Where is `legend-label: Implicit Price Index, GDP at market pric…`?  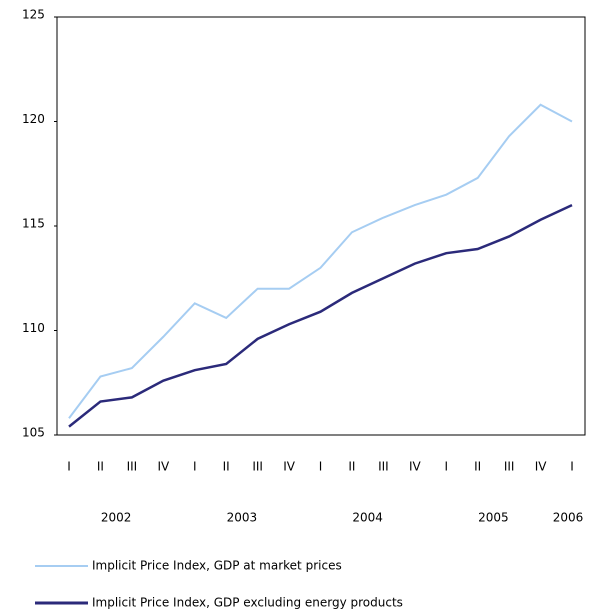
legend-label: Implicit Price Index, GDP at market pric… is located at coordinates (217, 566).